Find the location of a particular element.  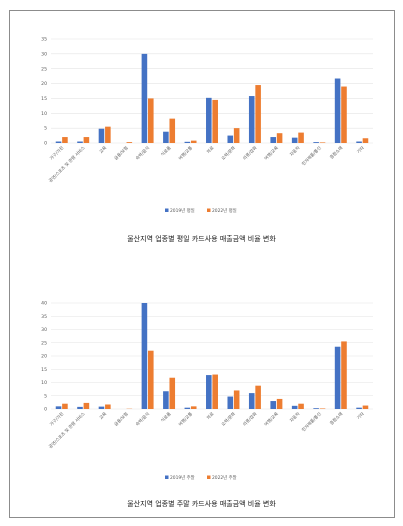

x-tick-label: 자동차 is located at coordinates (294, 150).